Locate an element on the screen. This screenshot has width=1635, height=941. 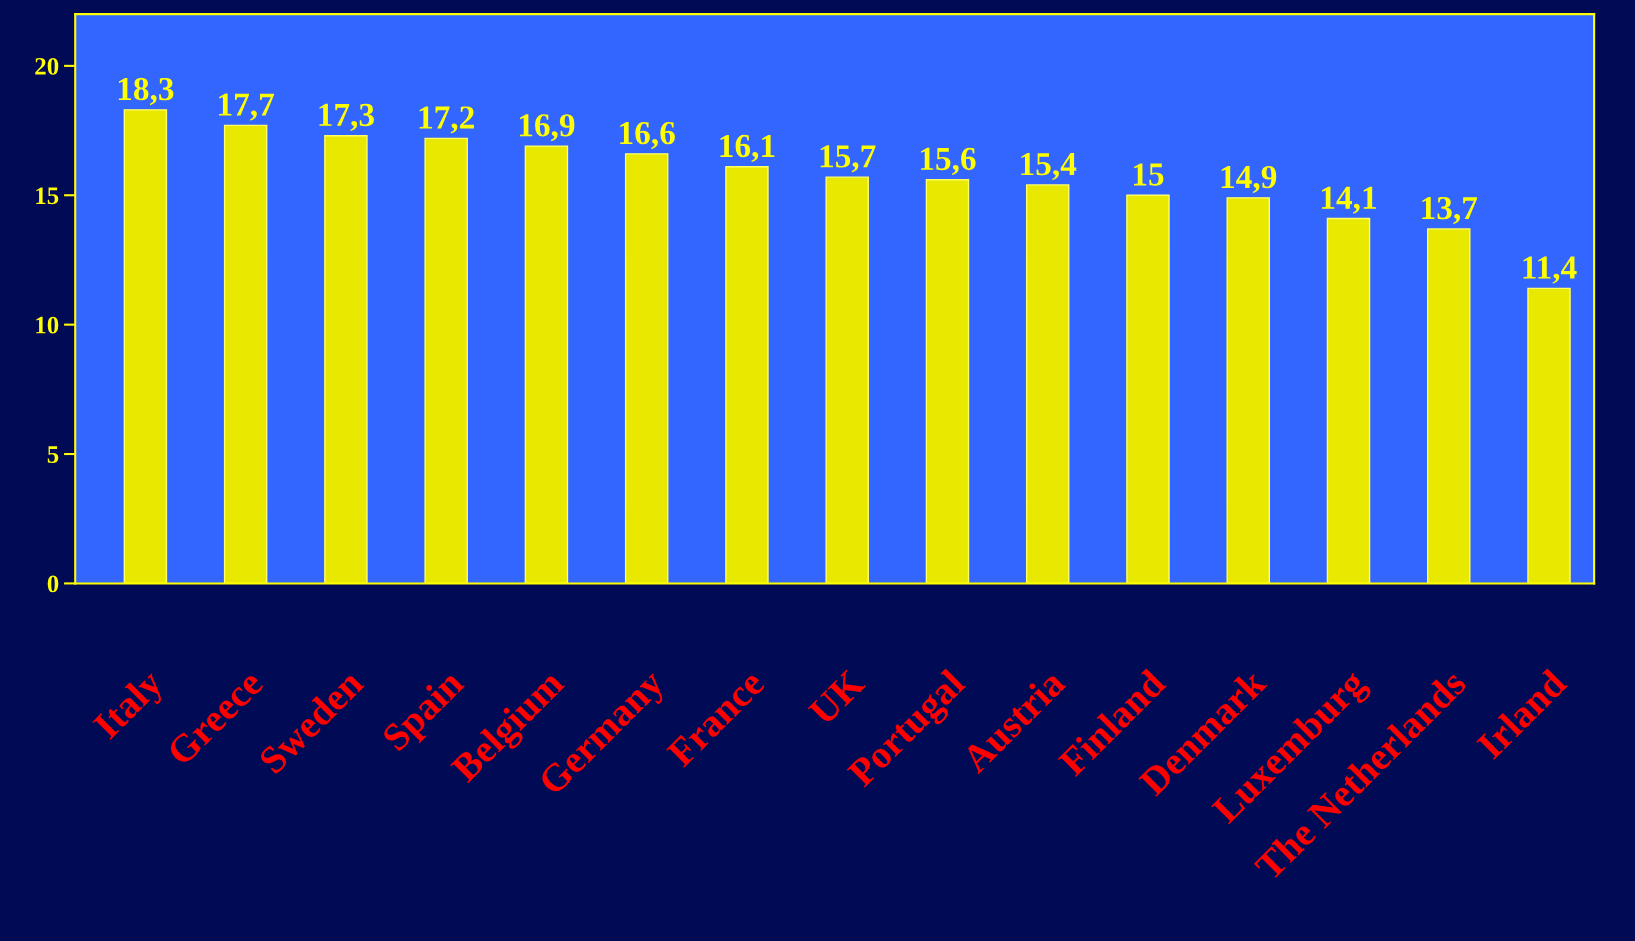
data-label: 16,9 is located at coordinates (547, 128).